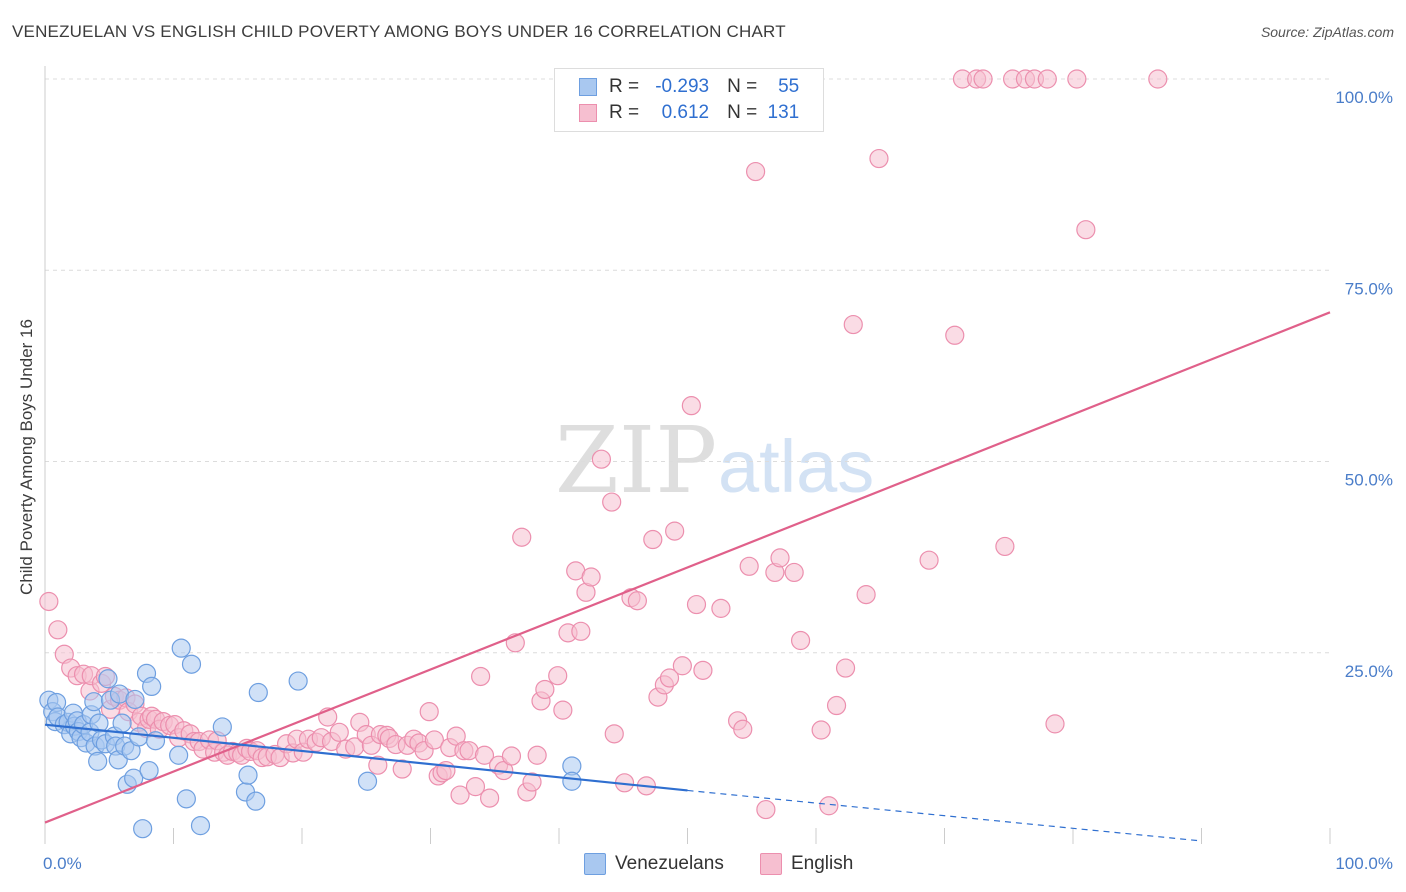  Describe the element at coordinates (685, 112) in the screenshot. I see `r-value: 0.612` at that location.